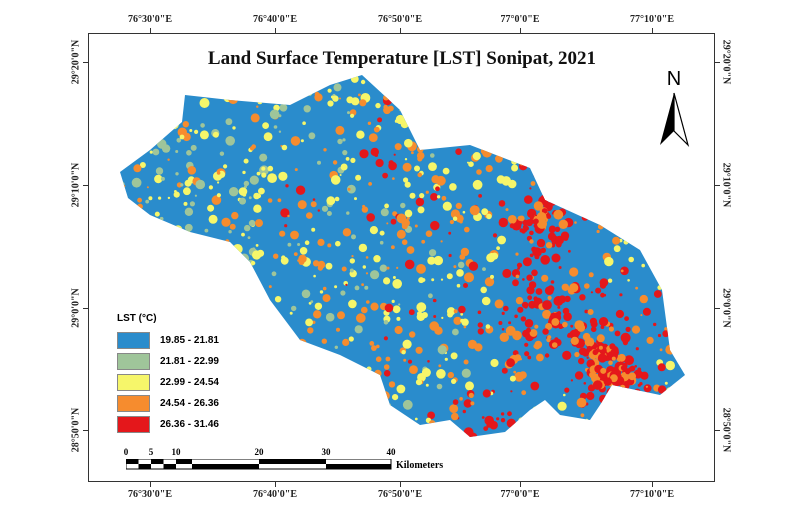 The height and width of the screenshot is (512, 804). What do you see at coordinates (150, 19) in the screenshot?
I see `longitude-label: 76°30'0"E` at bounding box center [150, 19].